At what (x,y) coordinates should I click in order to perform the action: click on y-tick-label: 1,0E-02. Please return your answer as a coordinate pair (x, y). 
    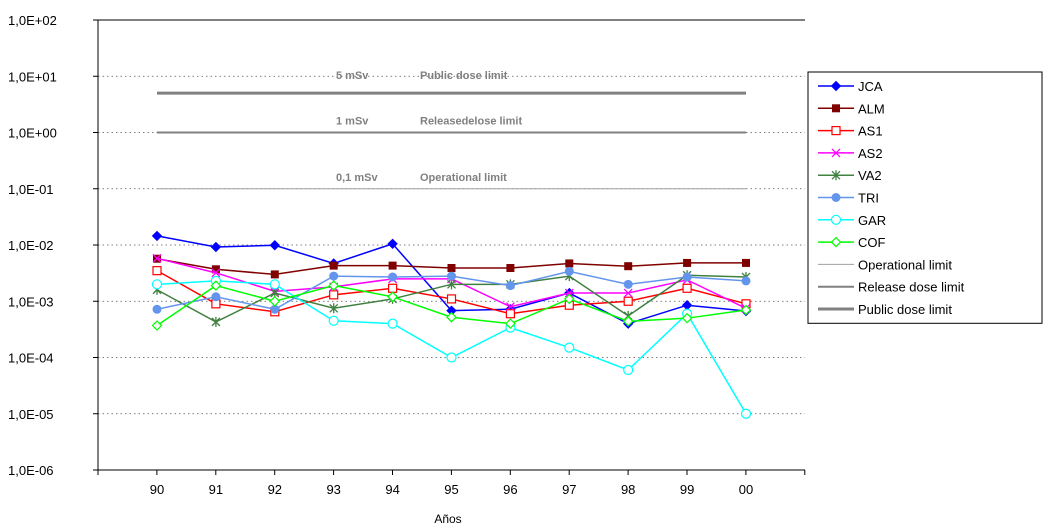
    Looking at the image, I should click on (31, 245).